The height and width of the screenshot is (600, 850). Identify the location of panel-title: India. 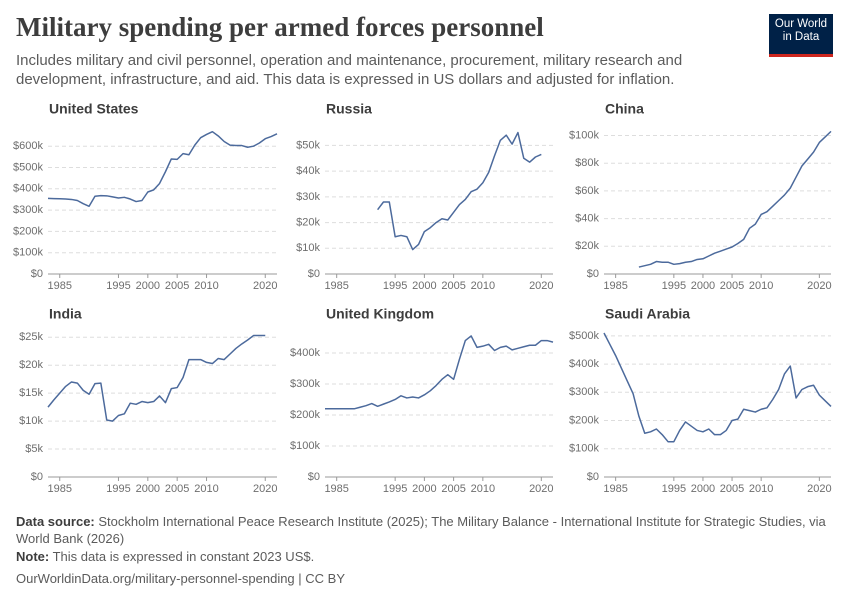
(65, 314).